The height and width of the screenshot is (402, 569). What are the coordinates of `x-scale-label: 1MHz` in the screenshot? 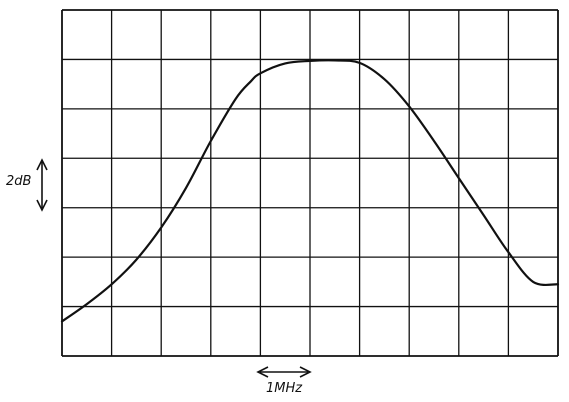 It's located at (284, 388).